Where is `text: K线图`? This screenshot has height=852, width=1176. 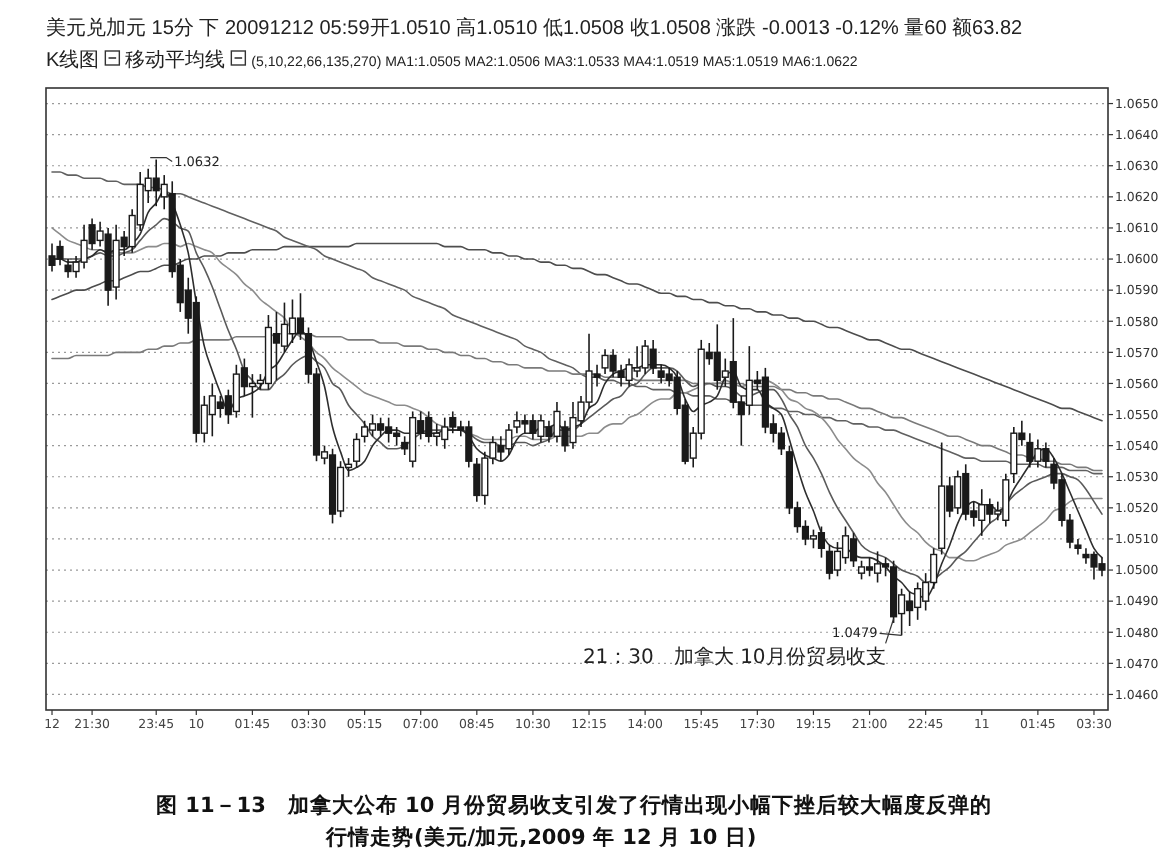 text: K线图 is located at coordinates (73, 60).